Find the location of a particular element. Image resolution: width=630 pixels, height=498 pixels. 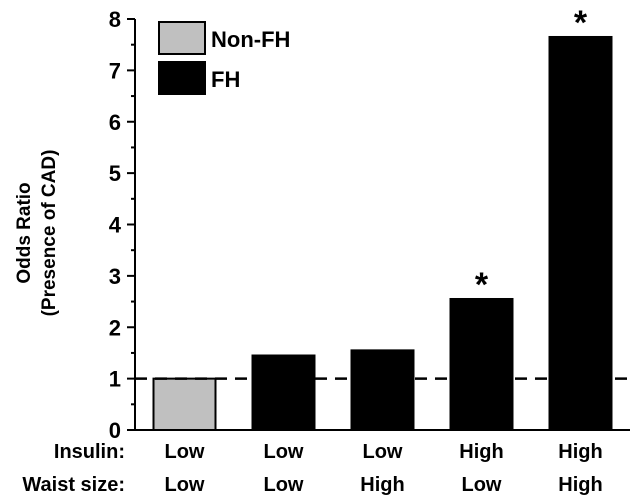

y-axis-title: Odds Ratio (Presence of CAD) is located at coordinates (37, 233).